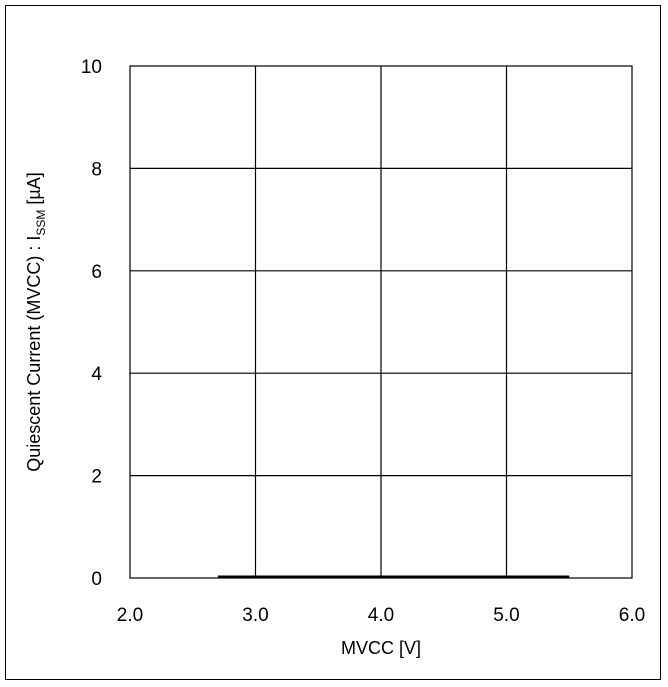 The height and width of the screenshot is (687, 668). Describe the element at coordinates (34, 354) in the screenshot. I see `y-axis-label-main: Quiescent Current (MVCC) : I` at that location.